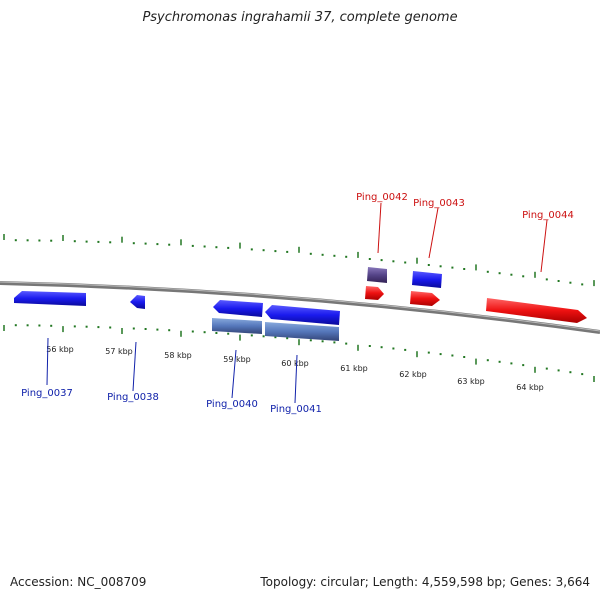  What do you see at coordinates (78, 582) in the screenshot?
I see `accession-text: Accession: NC_008709` at bounding box center [78, 582].